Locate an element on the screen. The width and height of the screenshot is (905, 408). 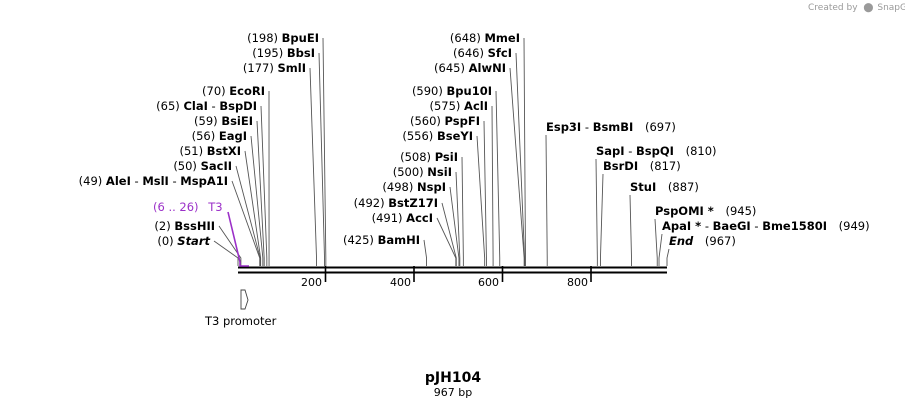
credit-text: Created by ⬤ SnapGene is located at coordinates (856, 8).